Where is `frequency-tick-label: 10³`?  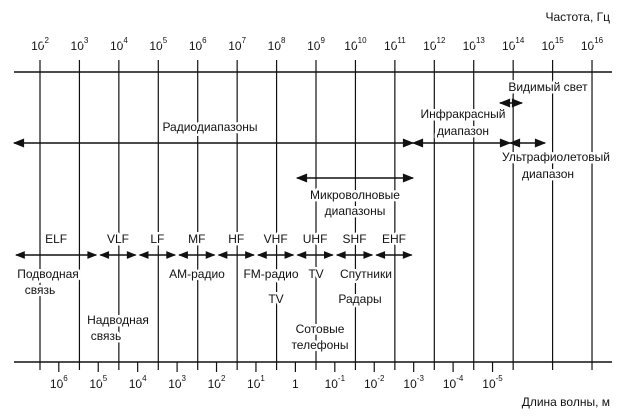 frequency-tick-label: 10³ is located at coordinates (80, 44).